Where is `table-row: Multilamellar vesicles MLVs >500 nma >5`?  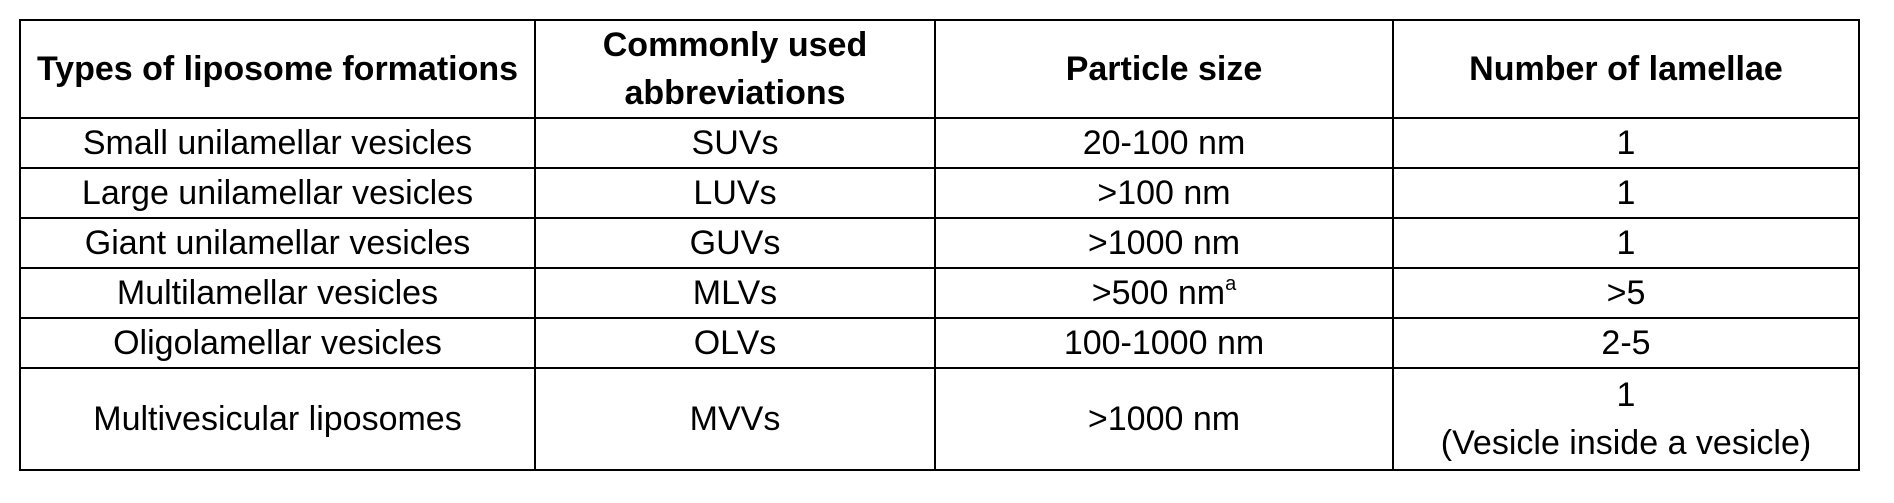
table-row: Multilamellar vesicles MLVs >500 nma >5 is located at coordinates (939, 293).